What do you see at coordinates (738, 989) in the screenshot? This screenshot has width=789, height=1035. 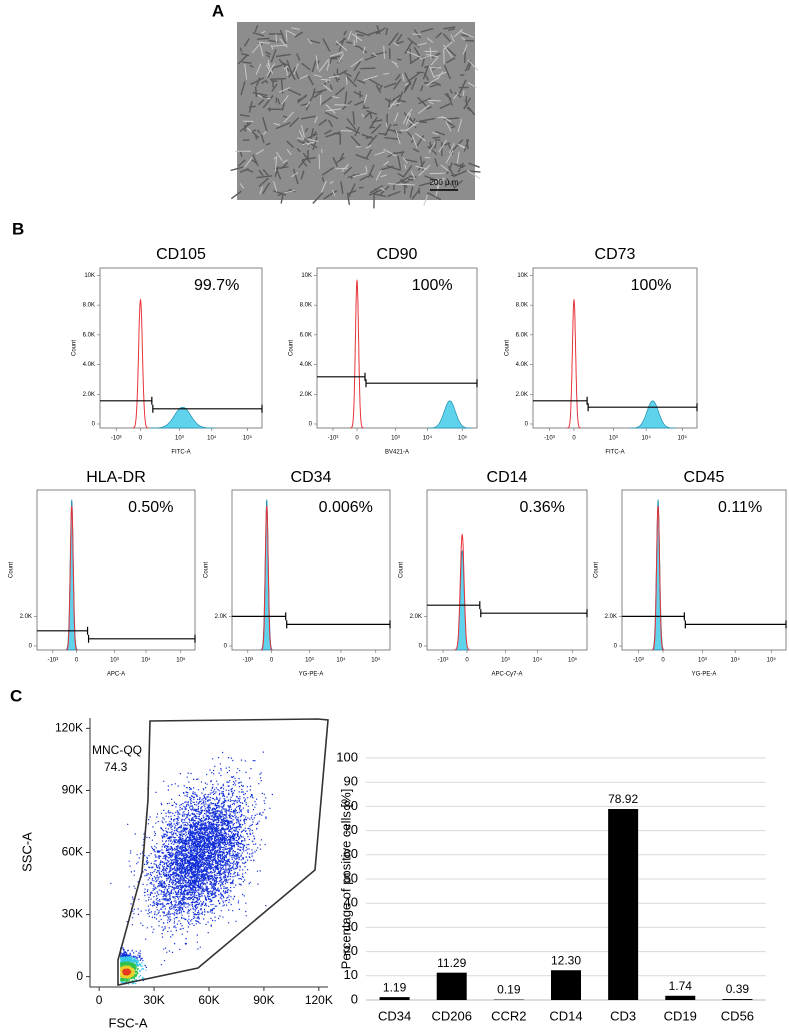 I see `value-label: 0.39` at bounding box center [738, 989].